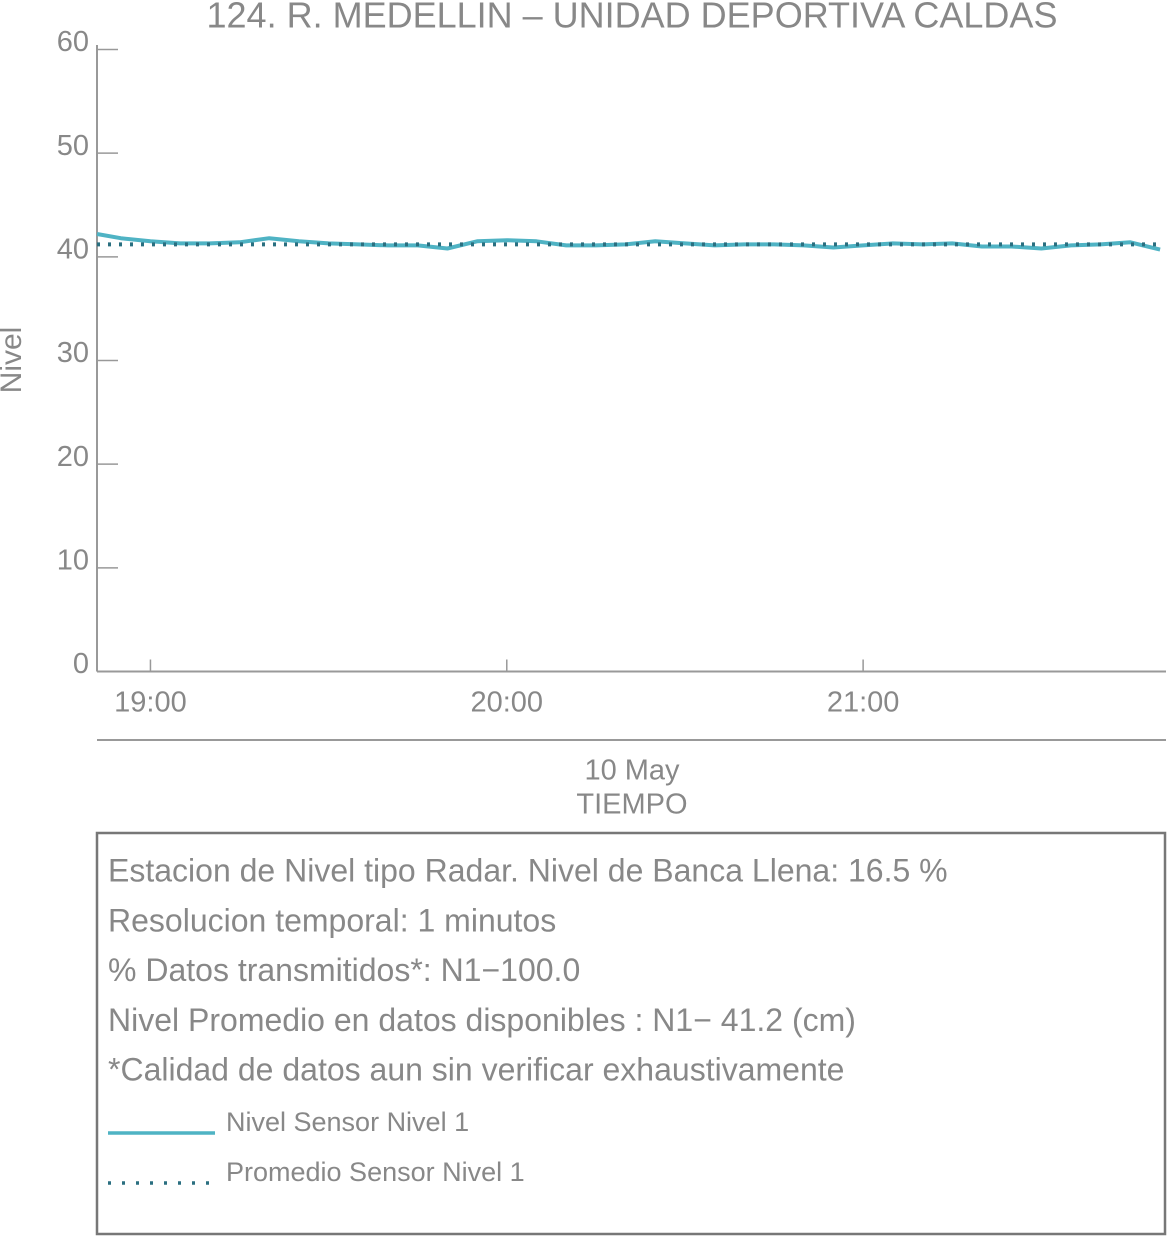 This screenshot has height=1236, width=1168. Describe the element at coordinates (375, 1172) in the screenshot. I see `legend-label: Promedio Sensor Nivel 1` at that location.